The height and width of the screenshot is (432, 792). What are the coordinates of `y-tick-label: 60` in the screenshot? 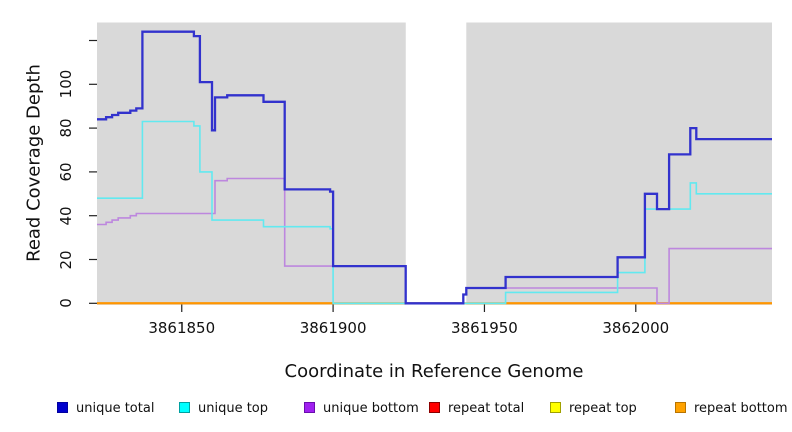 It's located at (66, 172).